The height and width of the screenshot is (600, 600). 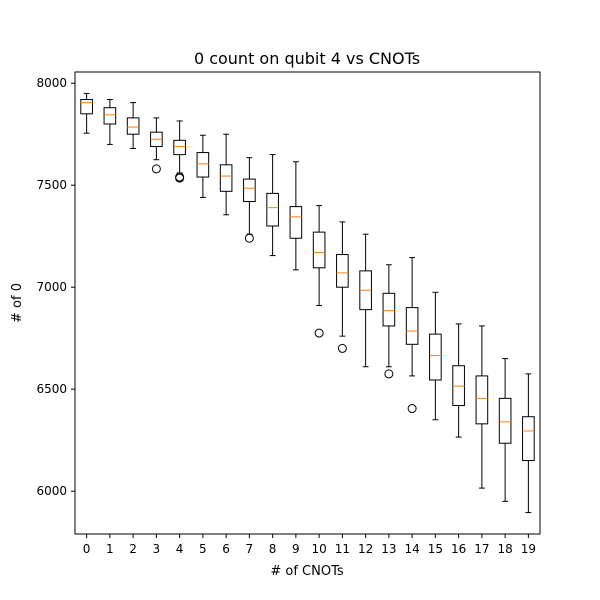 I want to click on x-tick-label: 12, so click(x=365, y=549).